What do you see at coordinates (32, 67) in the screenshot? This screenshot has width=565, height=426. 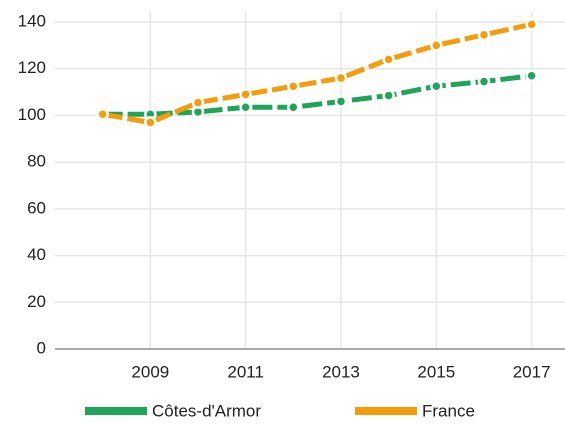 I see `y-tick-label: 120` at bounding box center [32, 67].